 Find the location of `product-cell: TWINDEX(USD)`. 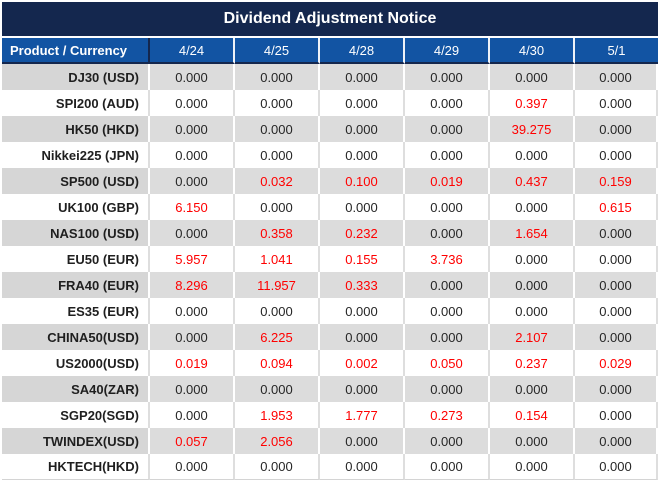

product-cell: TWINDEX(USD) is located at coordinates (76, 441).